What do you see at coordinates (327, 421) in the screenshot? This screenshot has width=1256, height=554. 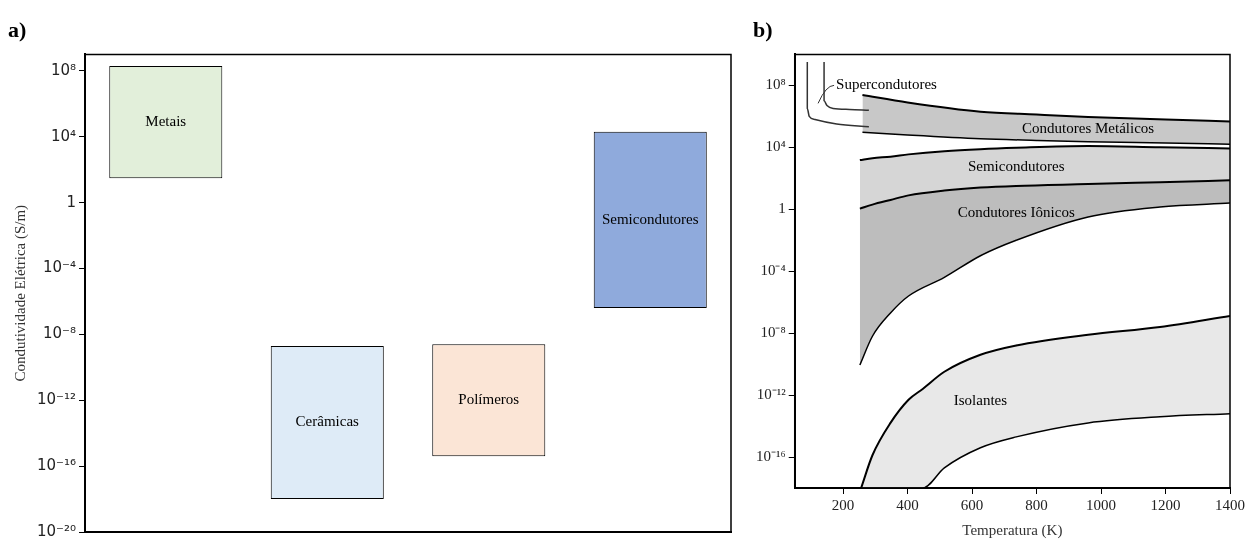 I see `x-tick-label: Cerâmicas` at bounding box center [327, 421].